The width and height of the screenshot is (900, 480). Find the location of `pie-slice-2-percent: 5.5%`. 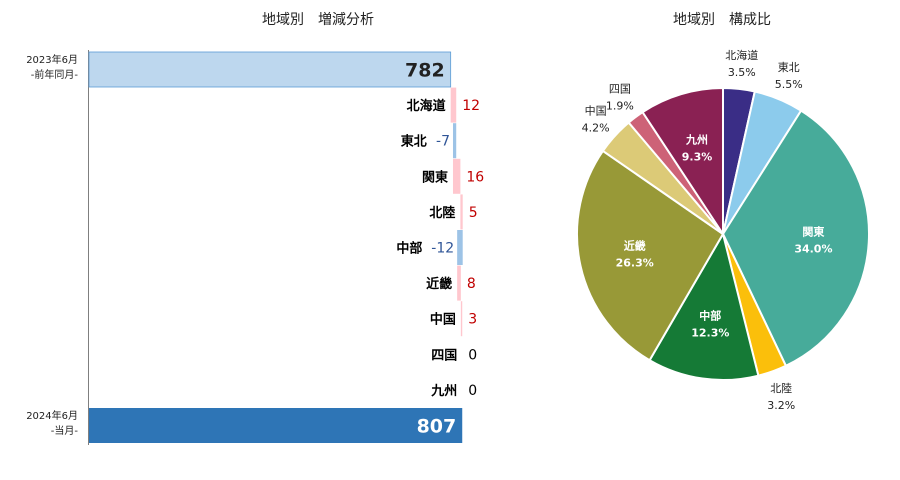

pie-slice-2-percent: 5.5% is located at coordinates (789, 84).